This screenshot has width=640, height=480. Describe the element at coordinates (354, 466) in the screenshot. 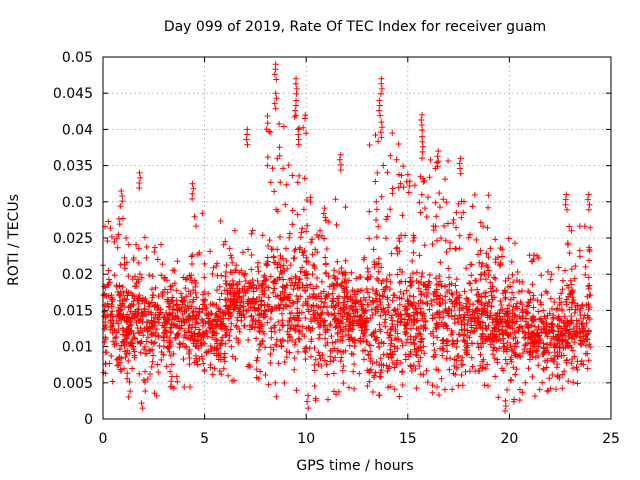

I see `x-axis-label: GPS time / hours` at that location.